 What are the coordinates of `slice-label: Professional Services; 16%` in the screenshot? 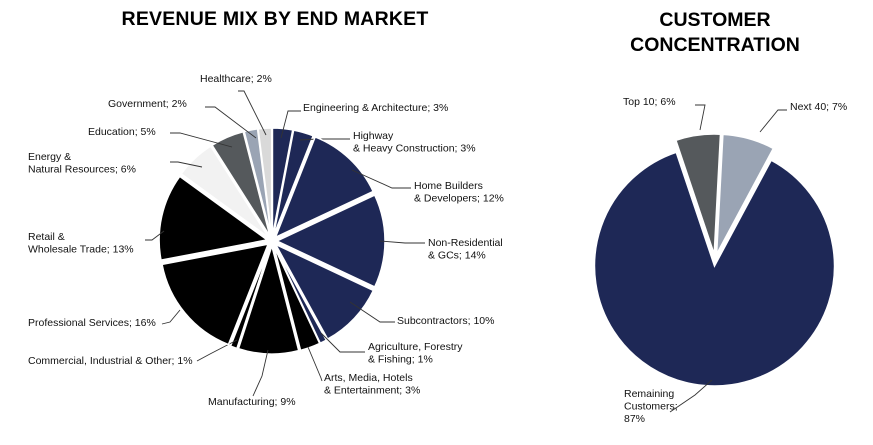 It's located at (92, 323).